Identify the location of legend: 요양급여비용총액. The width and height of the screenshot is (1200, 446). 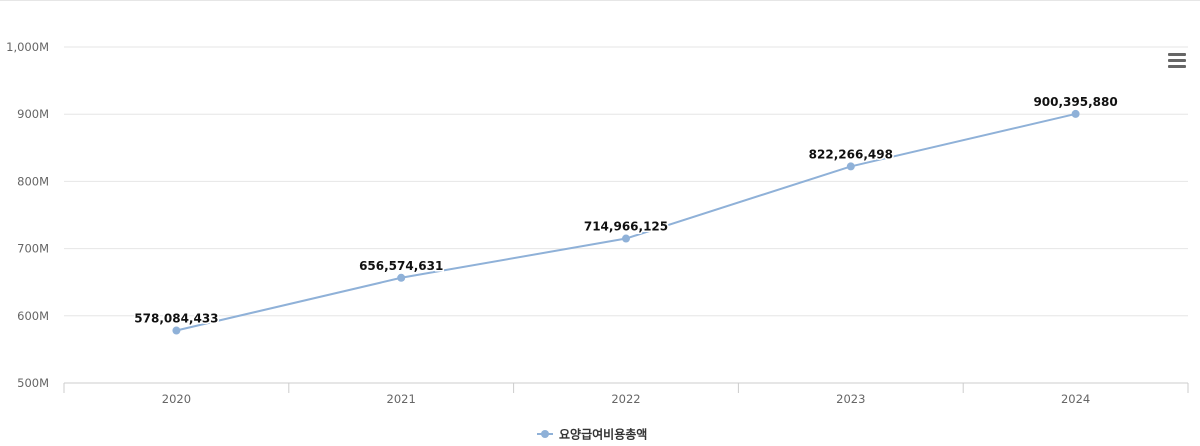
(592, 434).